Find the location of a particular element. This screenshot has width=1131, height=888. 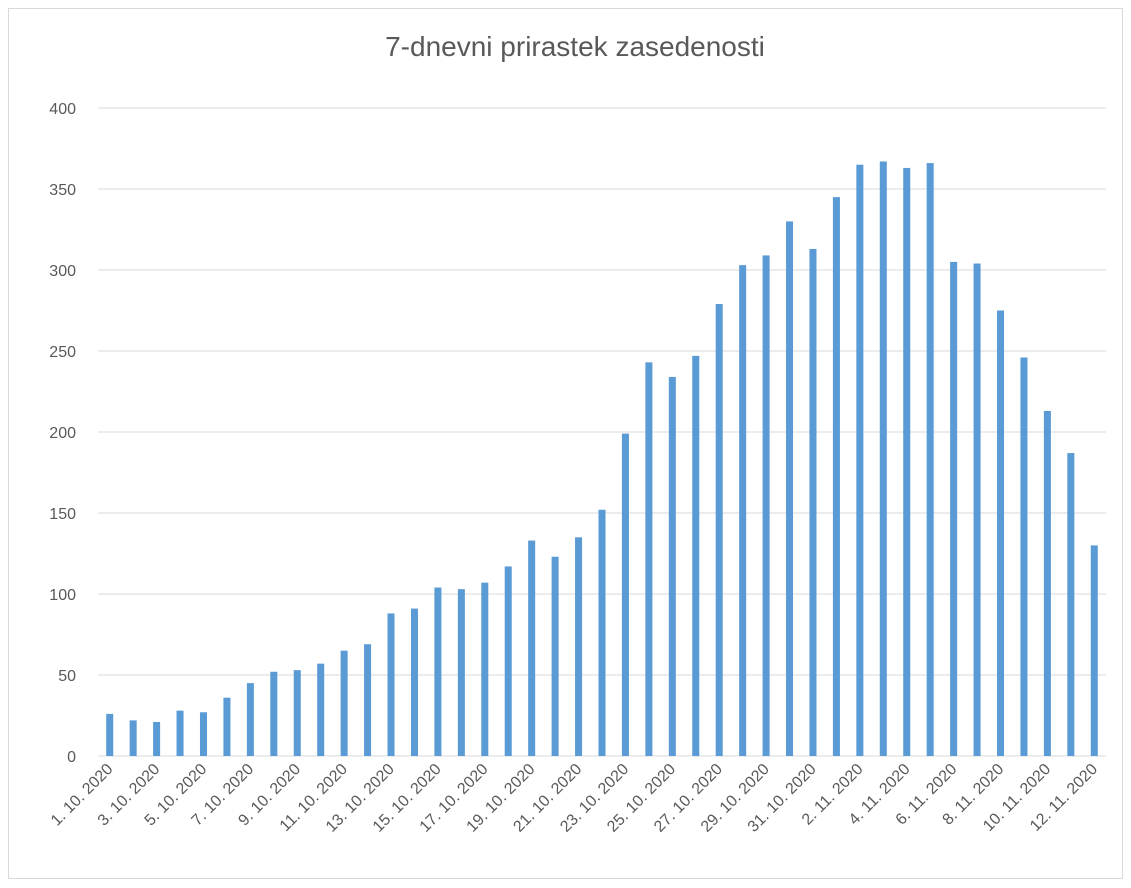

y-tick-label: 350 is located at coordinates (62, 190).